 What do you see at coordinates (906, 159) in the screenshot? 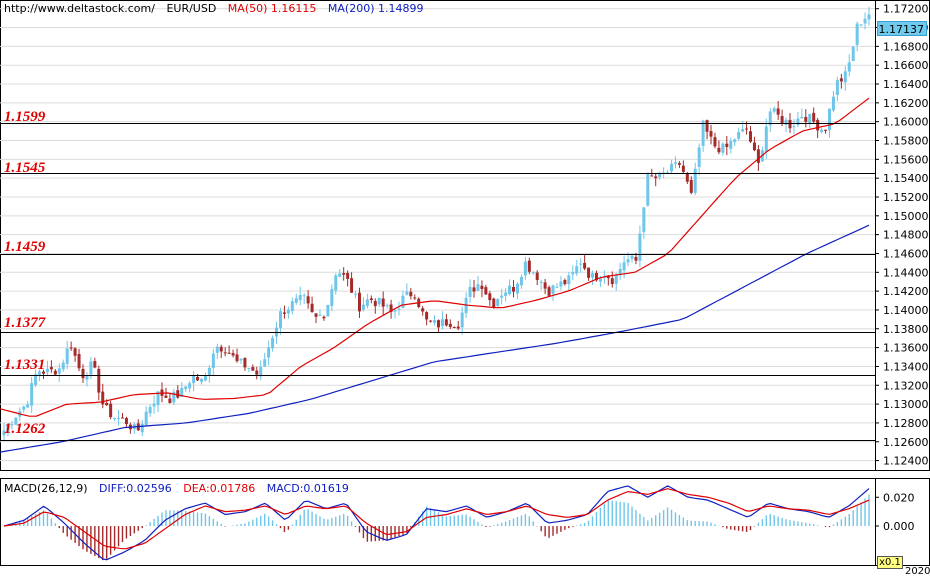
I see `y-tick-label: 1.15600` at bounding box center [906, 159].